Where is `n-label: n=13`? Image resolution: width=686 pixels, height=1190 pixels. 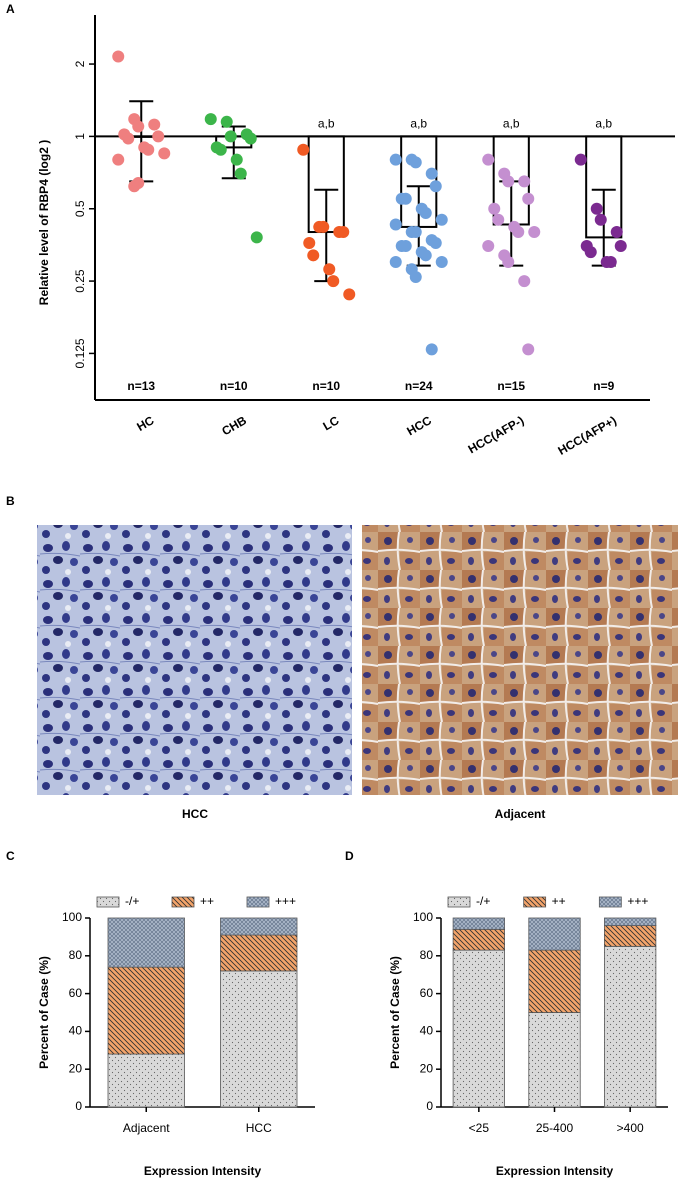 n-label: n=13 is located at coordinates (141, 386).